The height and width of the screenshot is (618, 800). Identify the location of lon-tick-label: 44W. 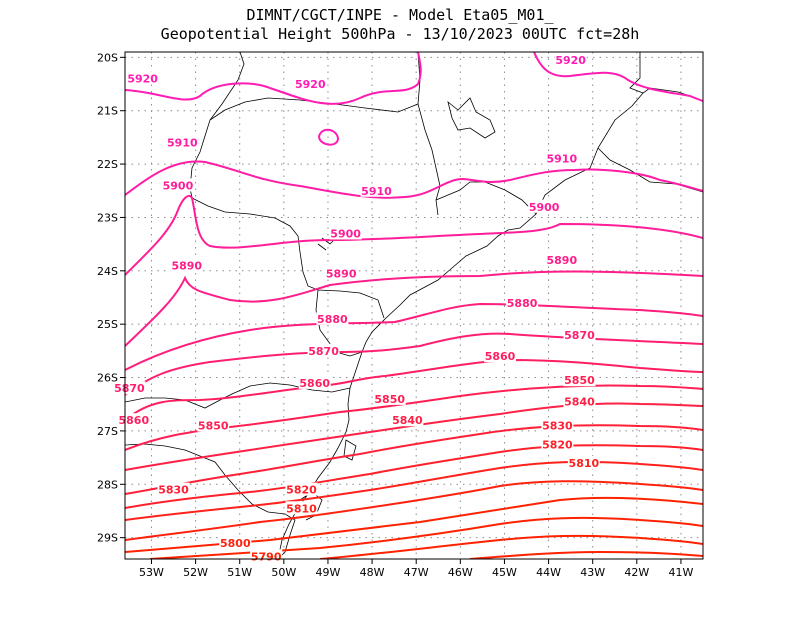
(548, 572).